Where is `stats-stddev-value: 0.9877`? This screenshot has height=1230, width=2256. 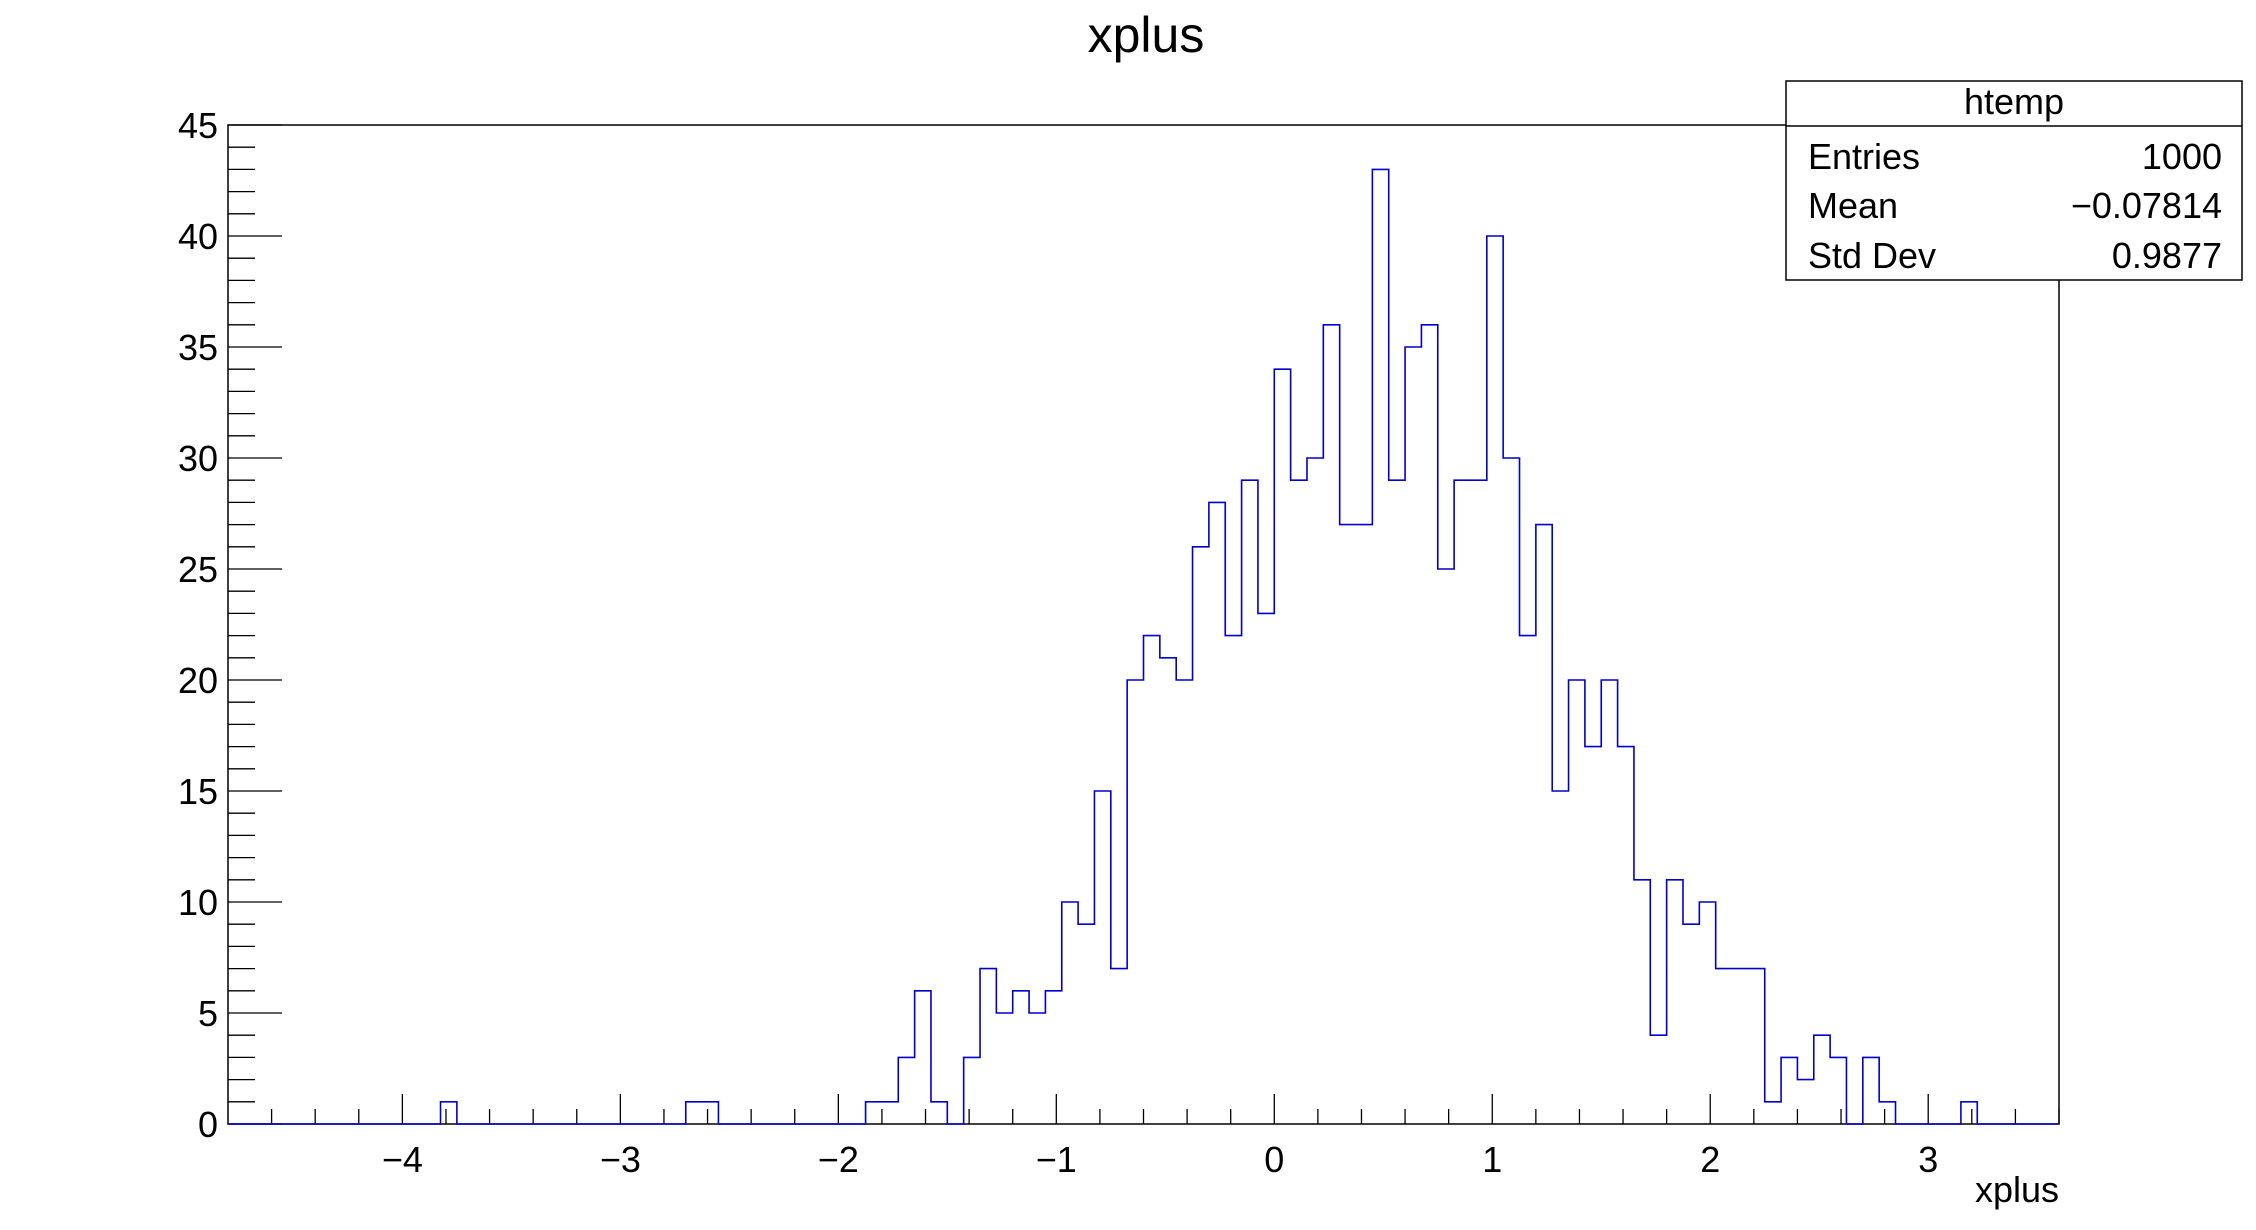
stats-stddev-value: 0.9877 is located at coordinates (2167, 255).